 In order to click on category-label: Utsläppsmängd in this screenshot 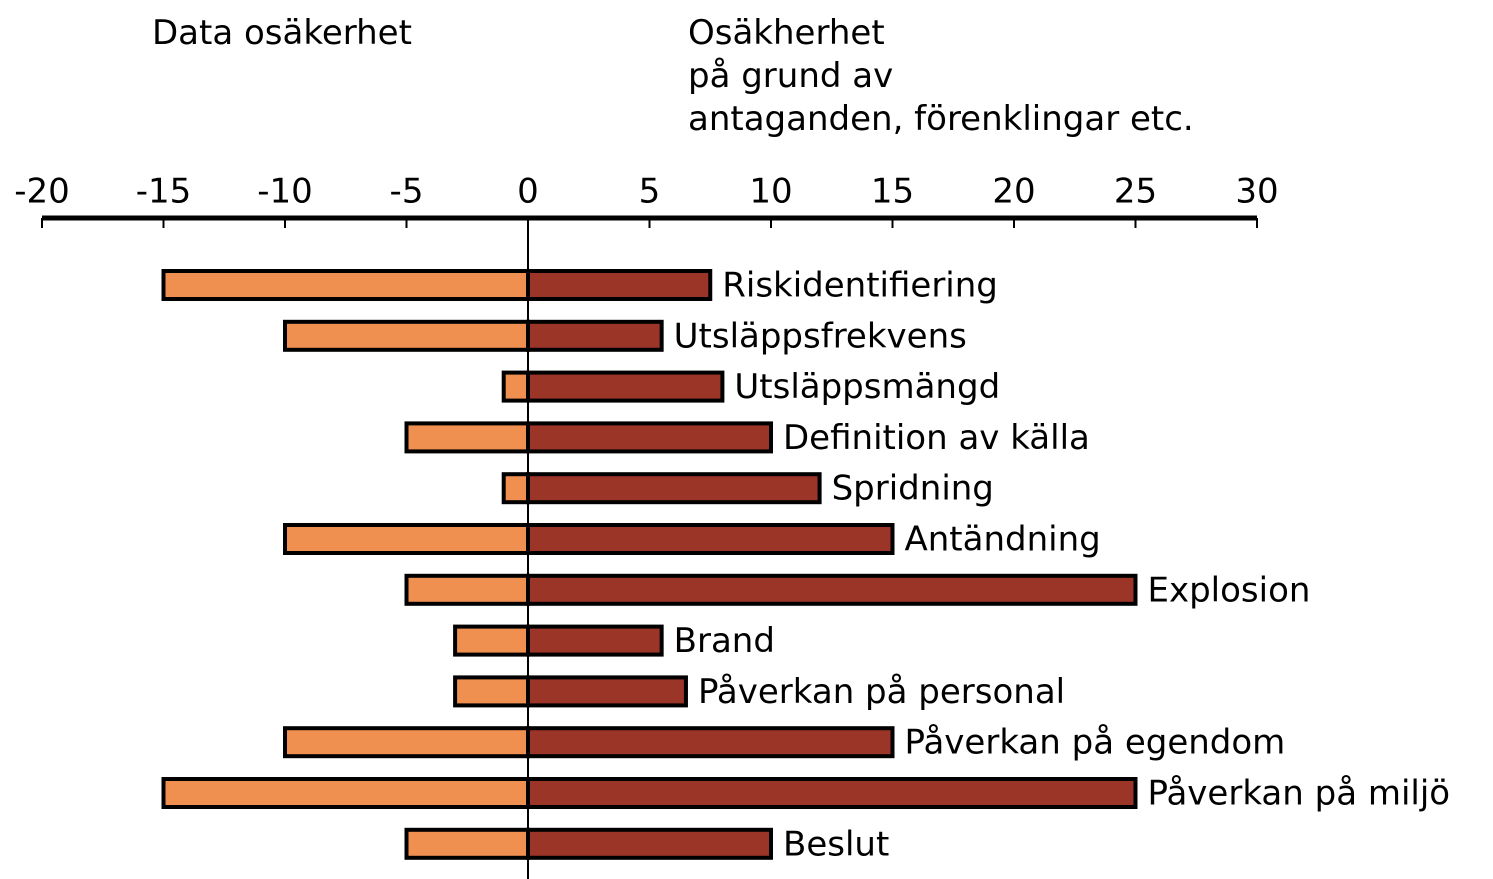, I will do `click(867, 387)`.